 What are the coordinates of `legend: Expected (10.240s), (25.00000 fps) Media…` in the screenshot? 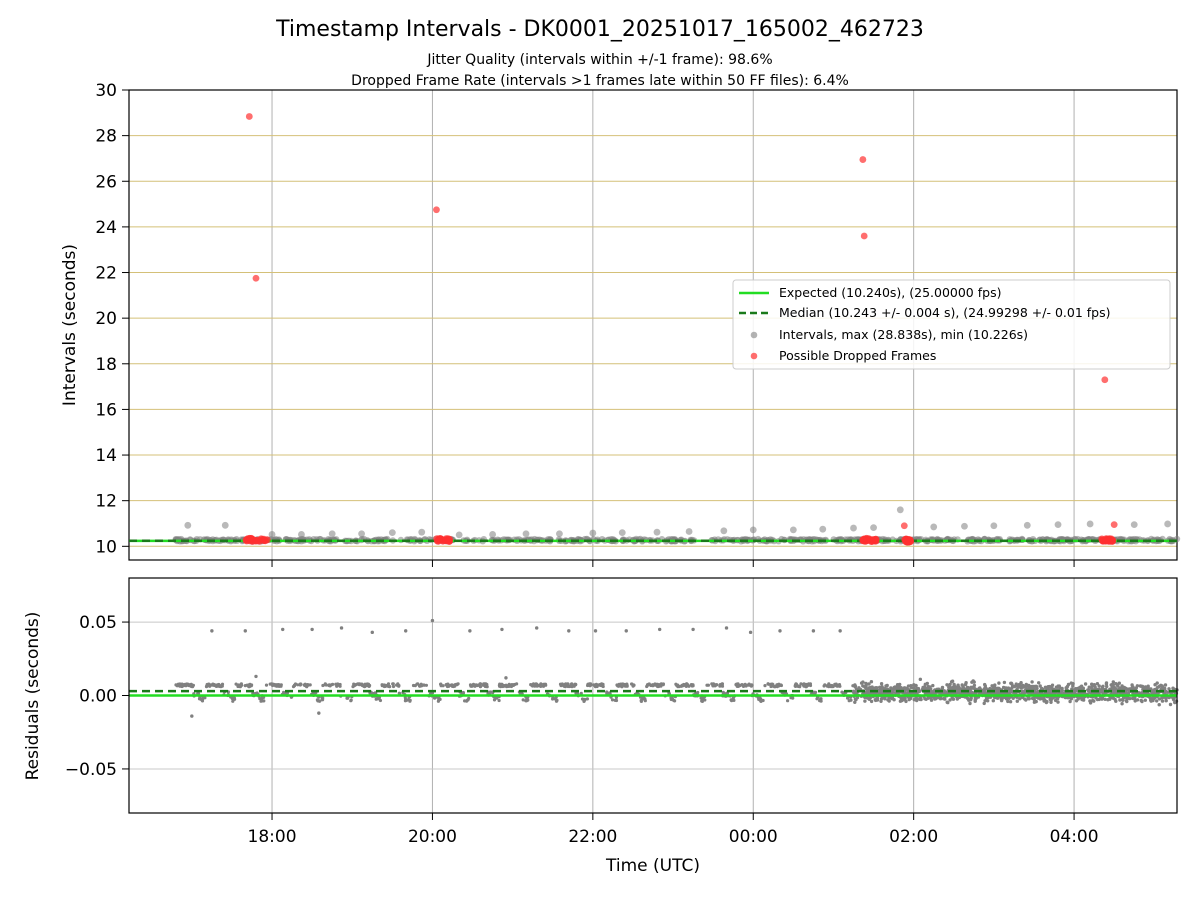 It's located at (951, 324).